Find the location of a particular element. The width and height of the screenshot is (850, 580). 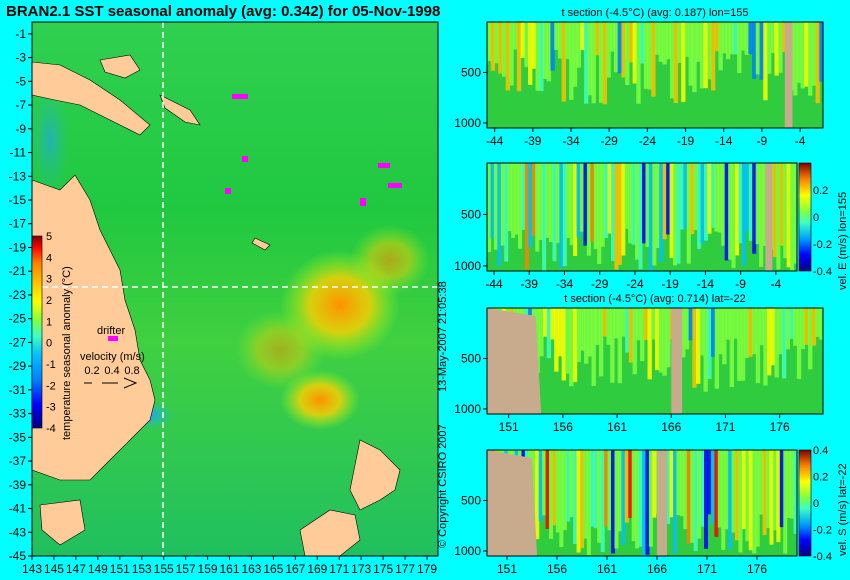

map-colorbar-tick-label: 5 is located at coordinates (49, 237).